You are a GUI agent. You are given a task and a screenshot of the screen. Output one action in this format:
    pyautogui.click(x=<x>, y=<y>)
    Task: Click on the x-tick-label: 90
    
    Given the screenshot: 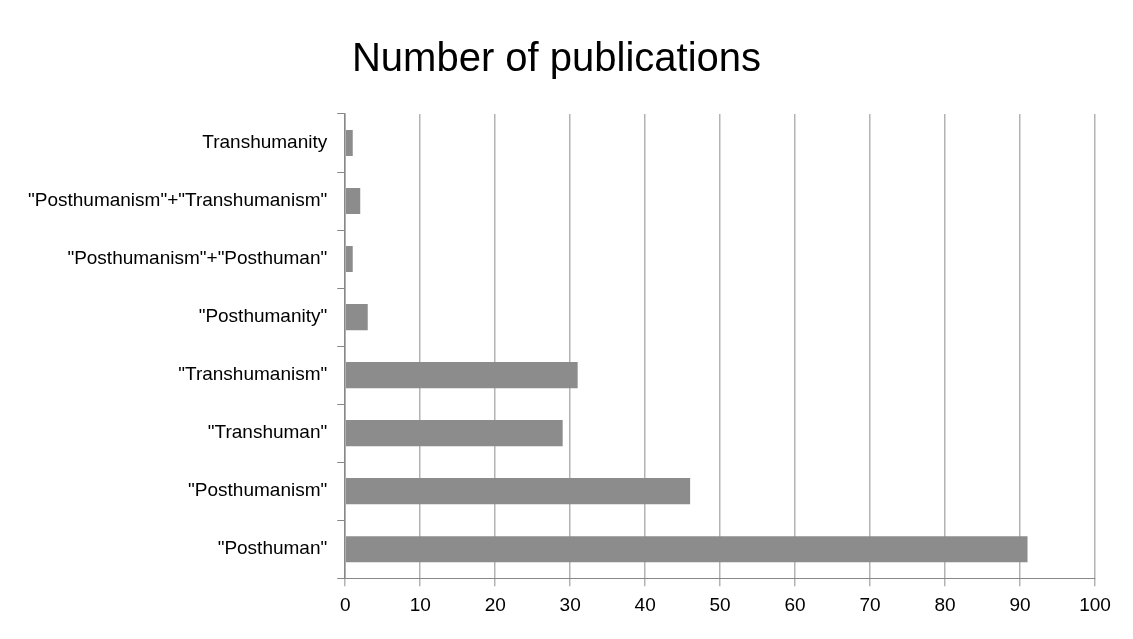 What is the action you would take?
    pyautogui.click(x=1020, y=604)
    